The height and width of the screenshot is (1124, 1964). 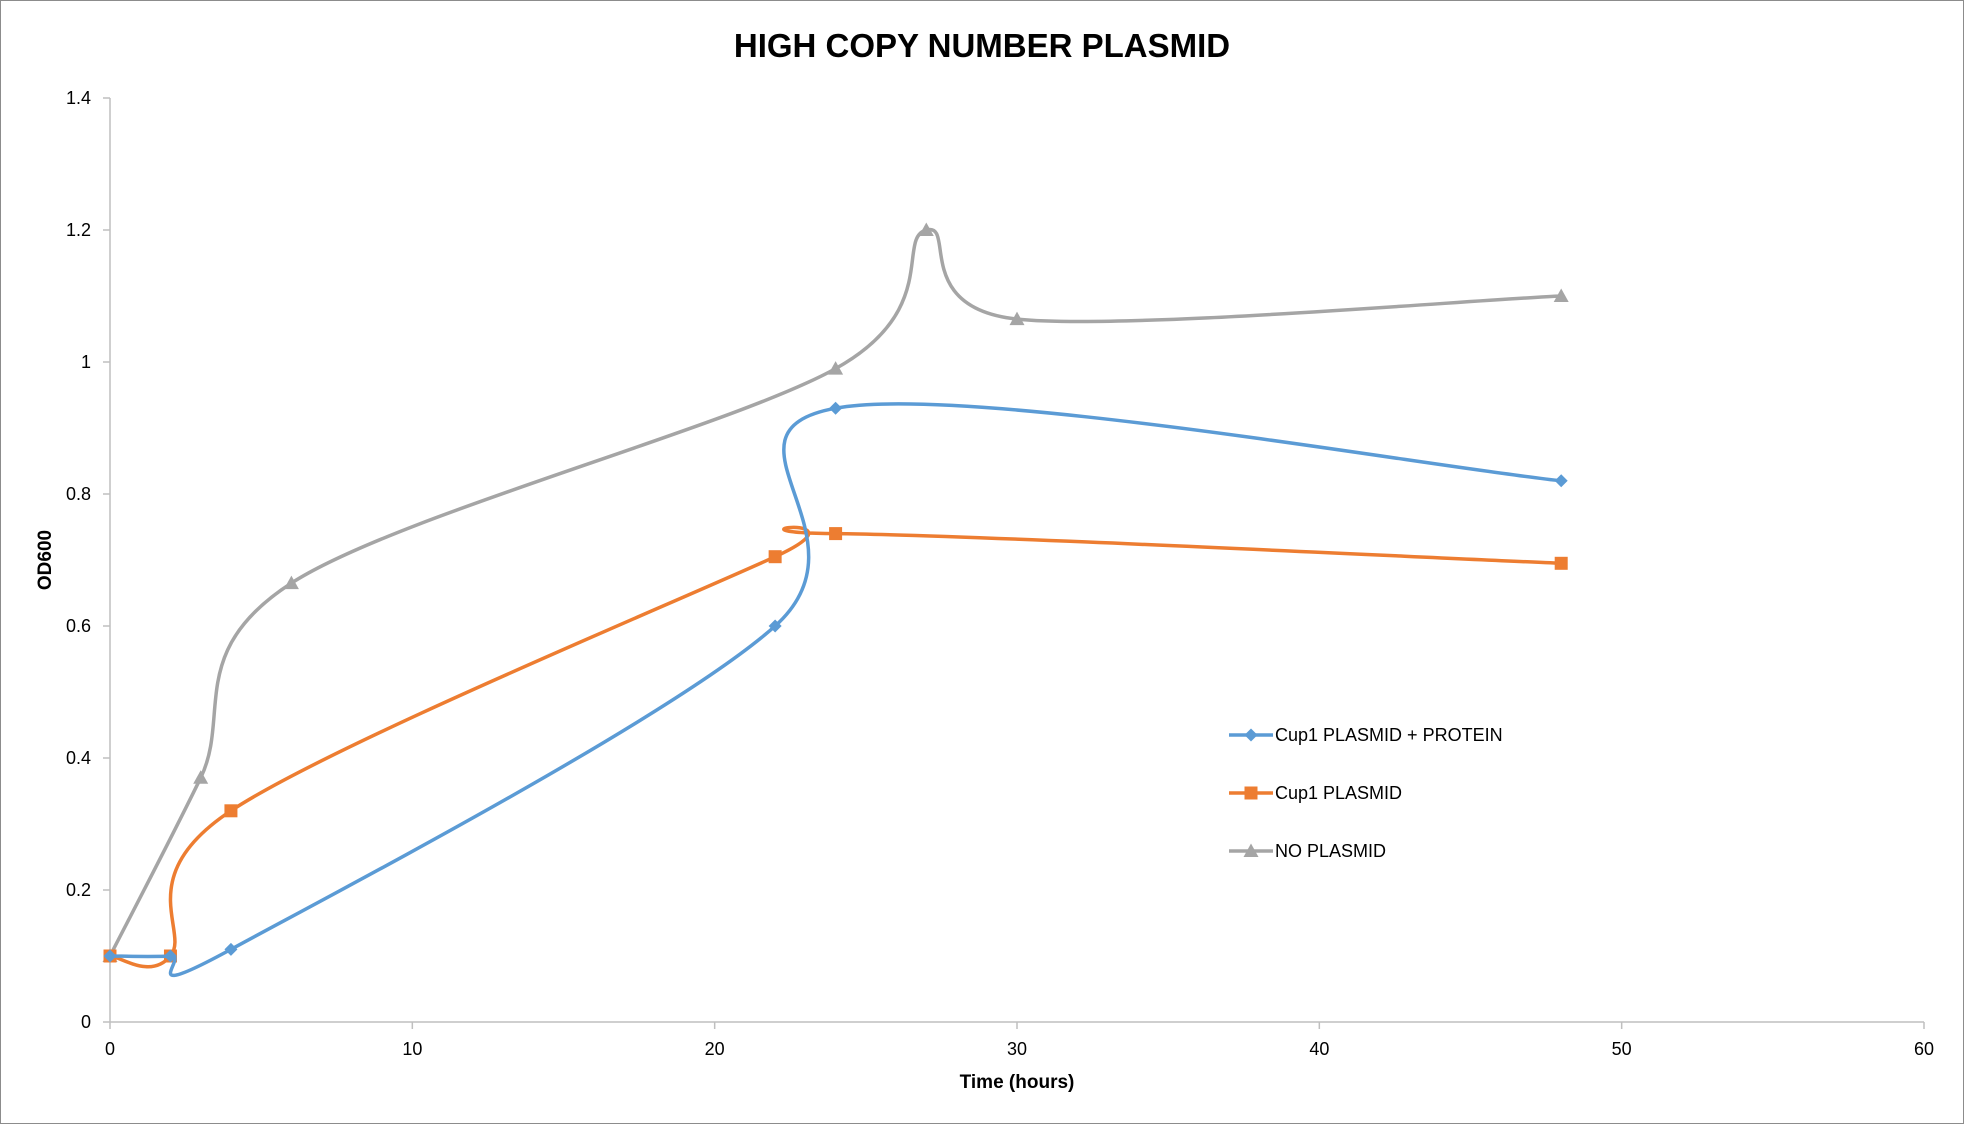 What do you see at coordinates (1924, 1049) in the screenshot?
I see `x-tick-label: 60` at bounding box center [1924, 1049].